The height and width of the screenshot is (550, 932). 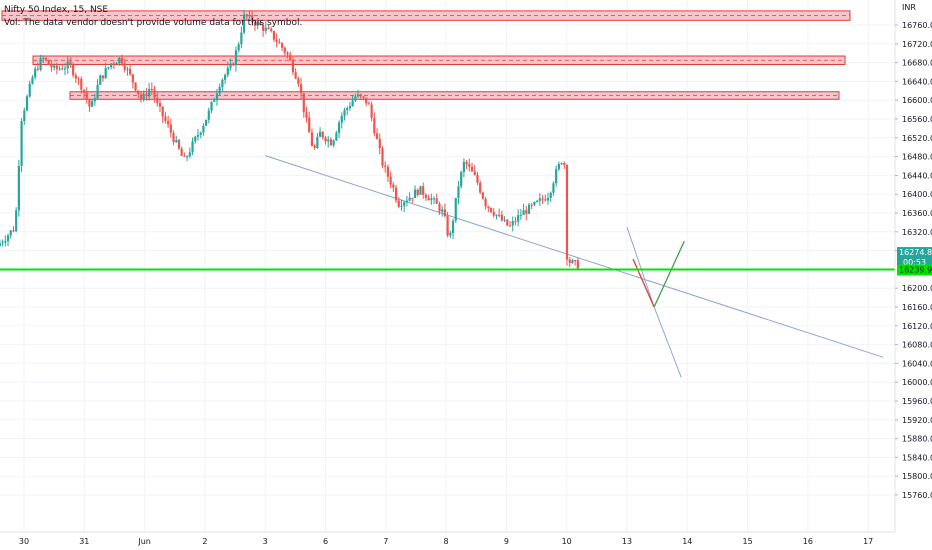 I want to click on projection-upper-line, so click(x=640, y=267).